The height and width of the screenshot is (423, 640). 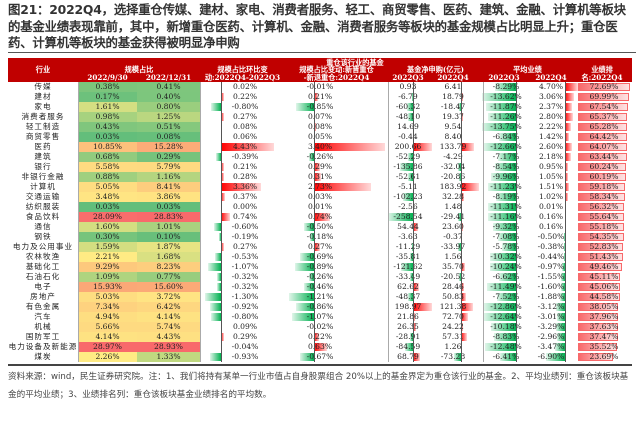 What do you see at coordinates (506, 246) in the screenshot?
I see `avg-perf-q3: -5.78%` at bounding box center [506, 246].